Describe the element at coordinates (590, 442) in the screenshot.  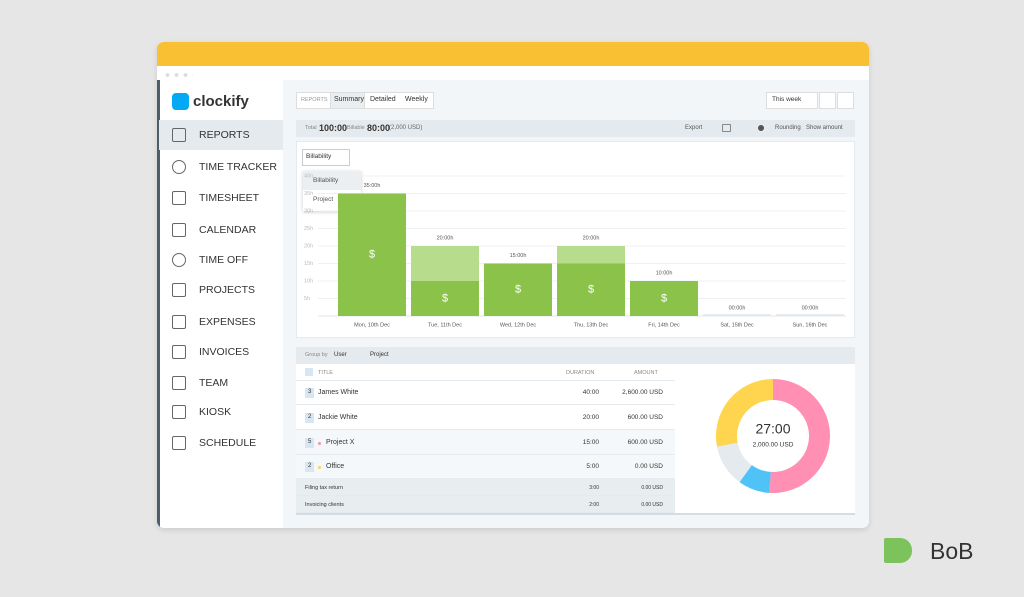
I see `row-duration: 15:00` at that location.